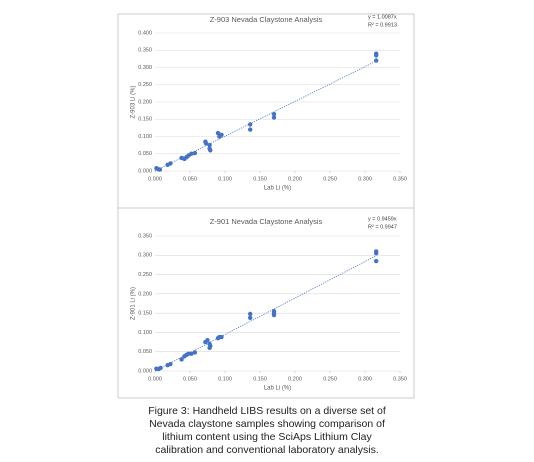 Image resolution: width=534 pixels, height=462 pixels. What do you see at coordinates (145, 33) in the screenshot?
I see `y-tick-label: 0.400` at bounding box center [145, 33].